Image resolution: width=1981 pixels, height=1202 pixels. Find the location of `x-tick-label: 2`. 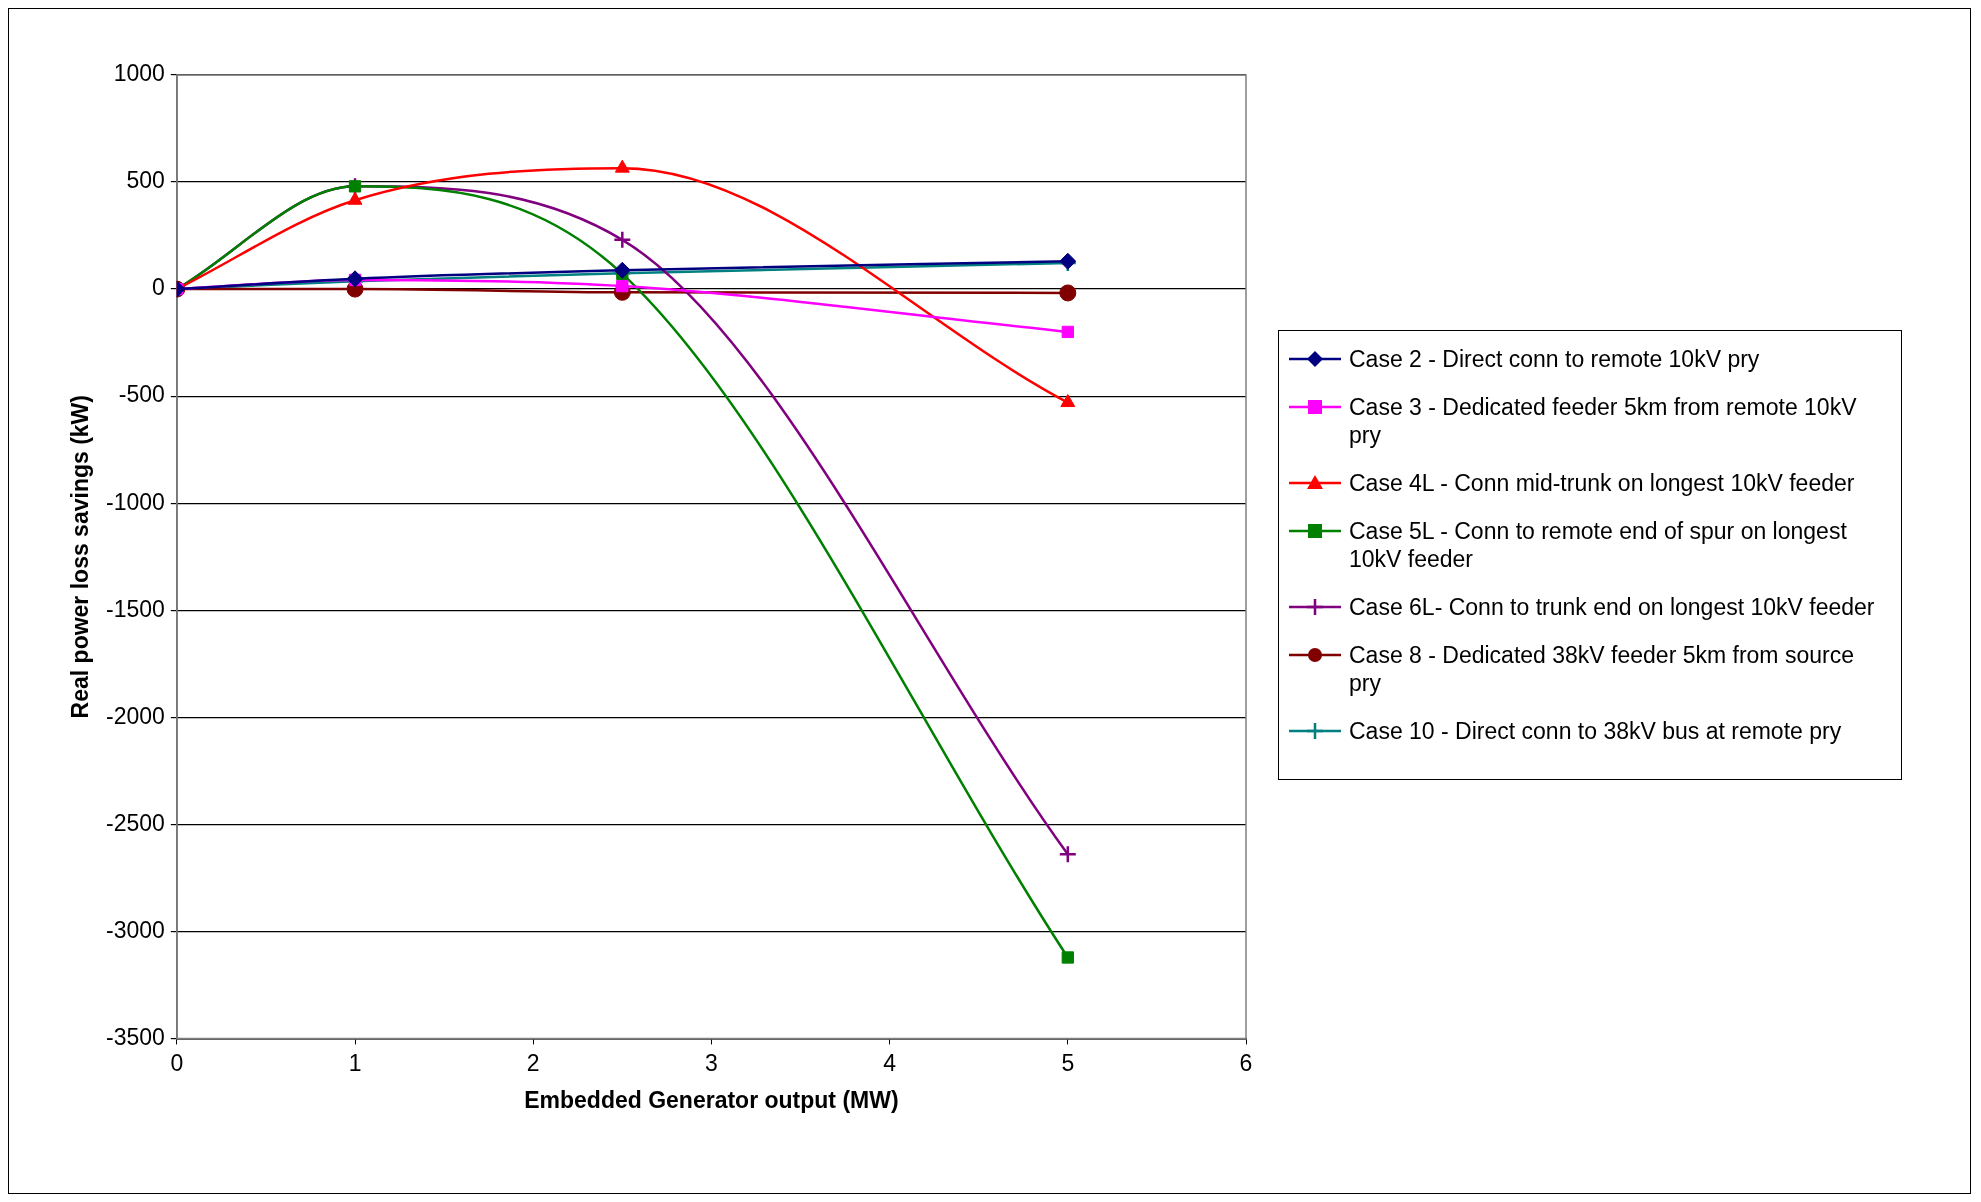

x-tick-label: 2 is located at coordinates (533, 1062).